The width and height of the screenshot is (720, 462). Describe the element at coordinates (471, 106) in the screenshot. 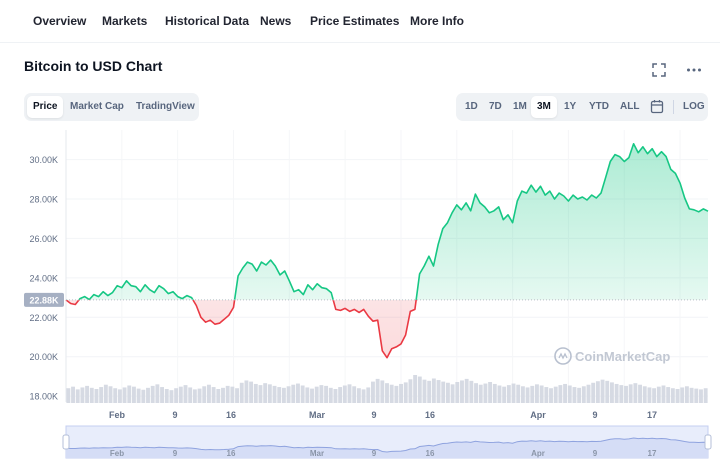

I see `range-1d: 1D` at that location.